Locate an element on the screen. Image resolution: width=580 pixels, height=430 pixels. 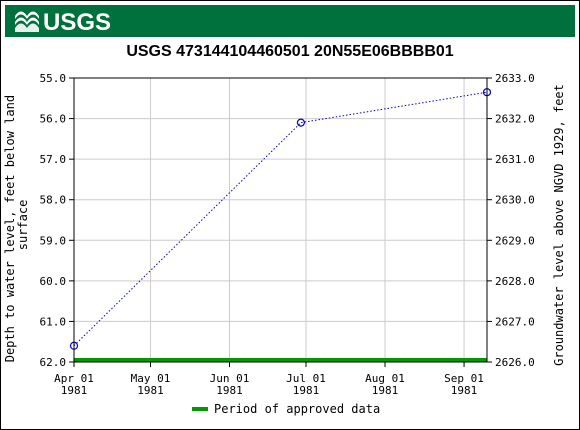
y-left-tick-label: 56.0 is located at coordinates (53, 119).